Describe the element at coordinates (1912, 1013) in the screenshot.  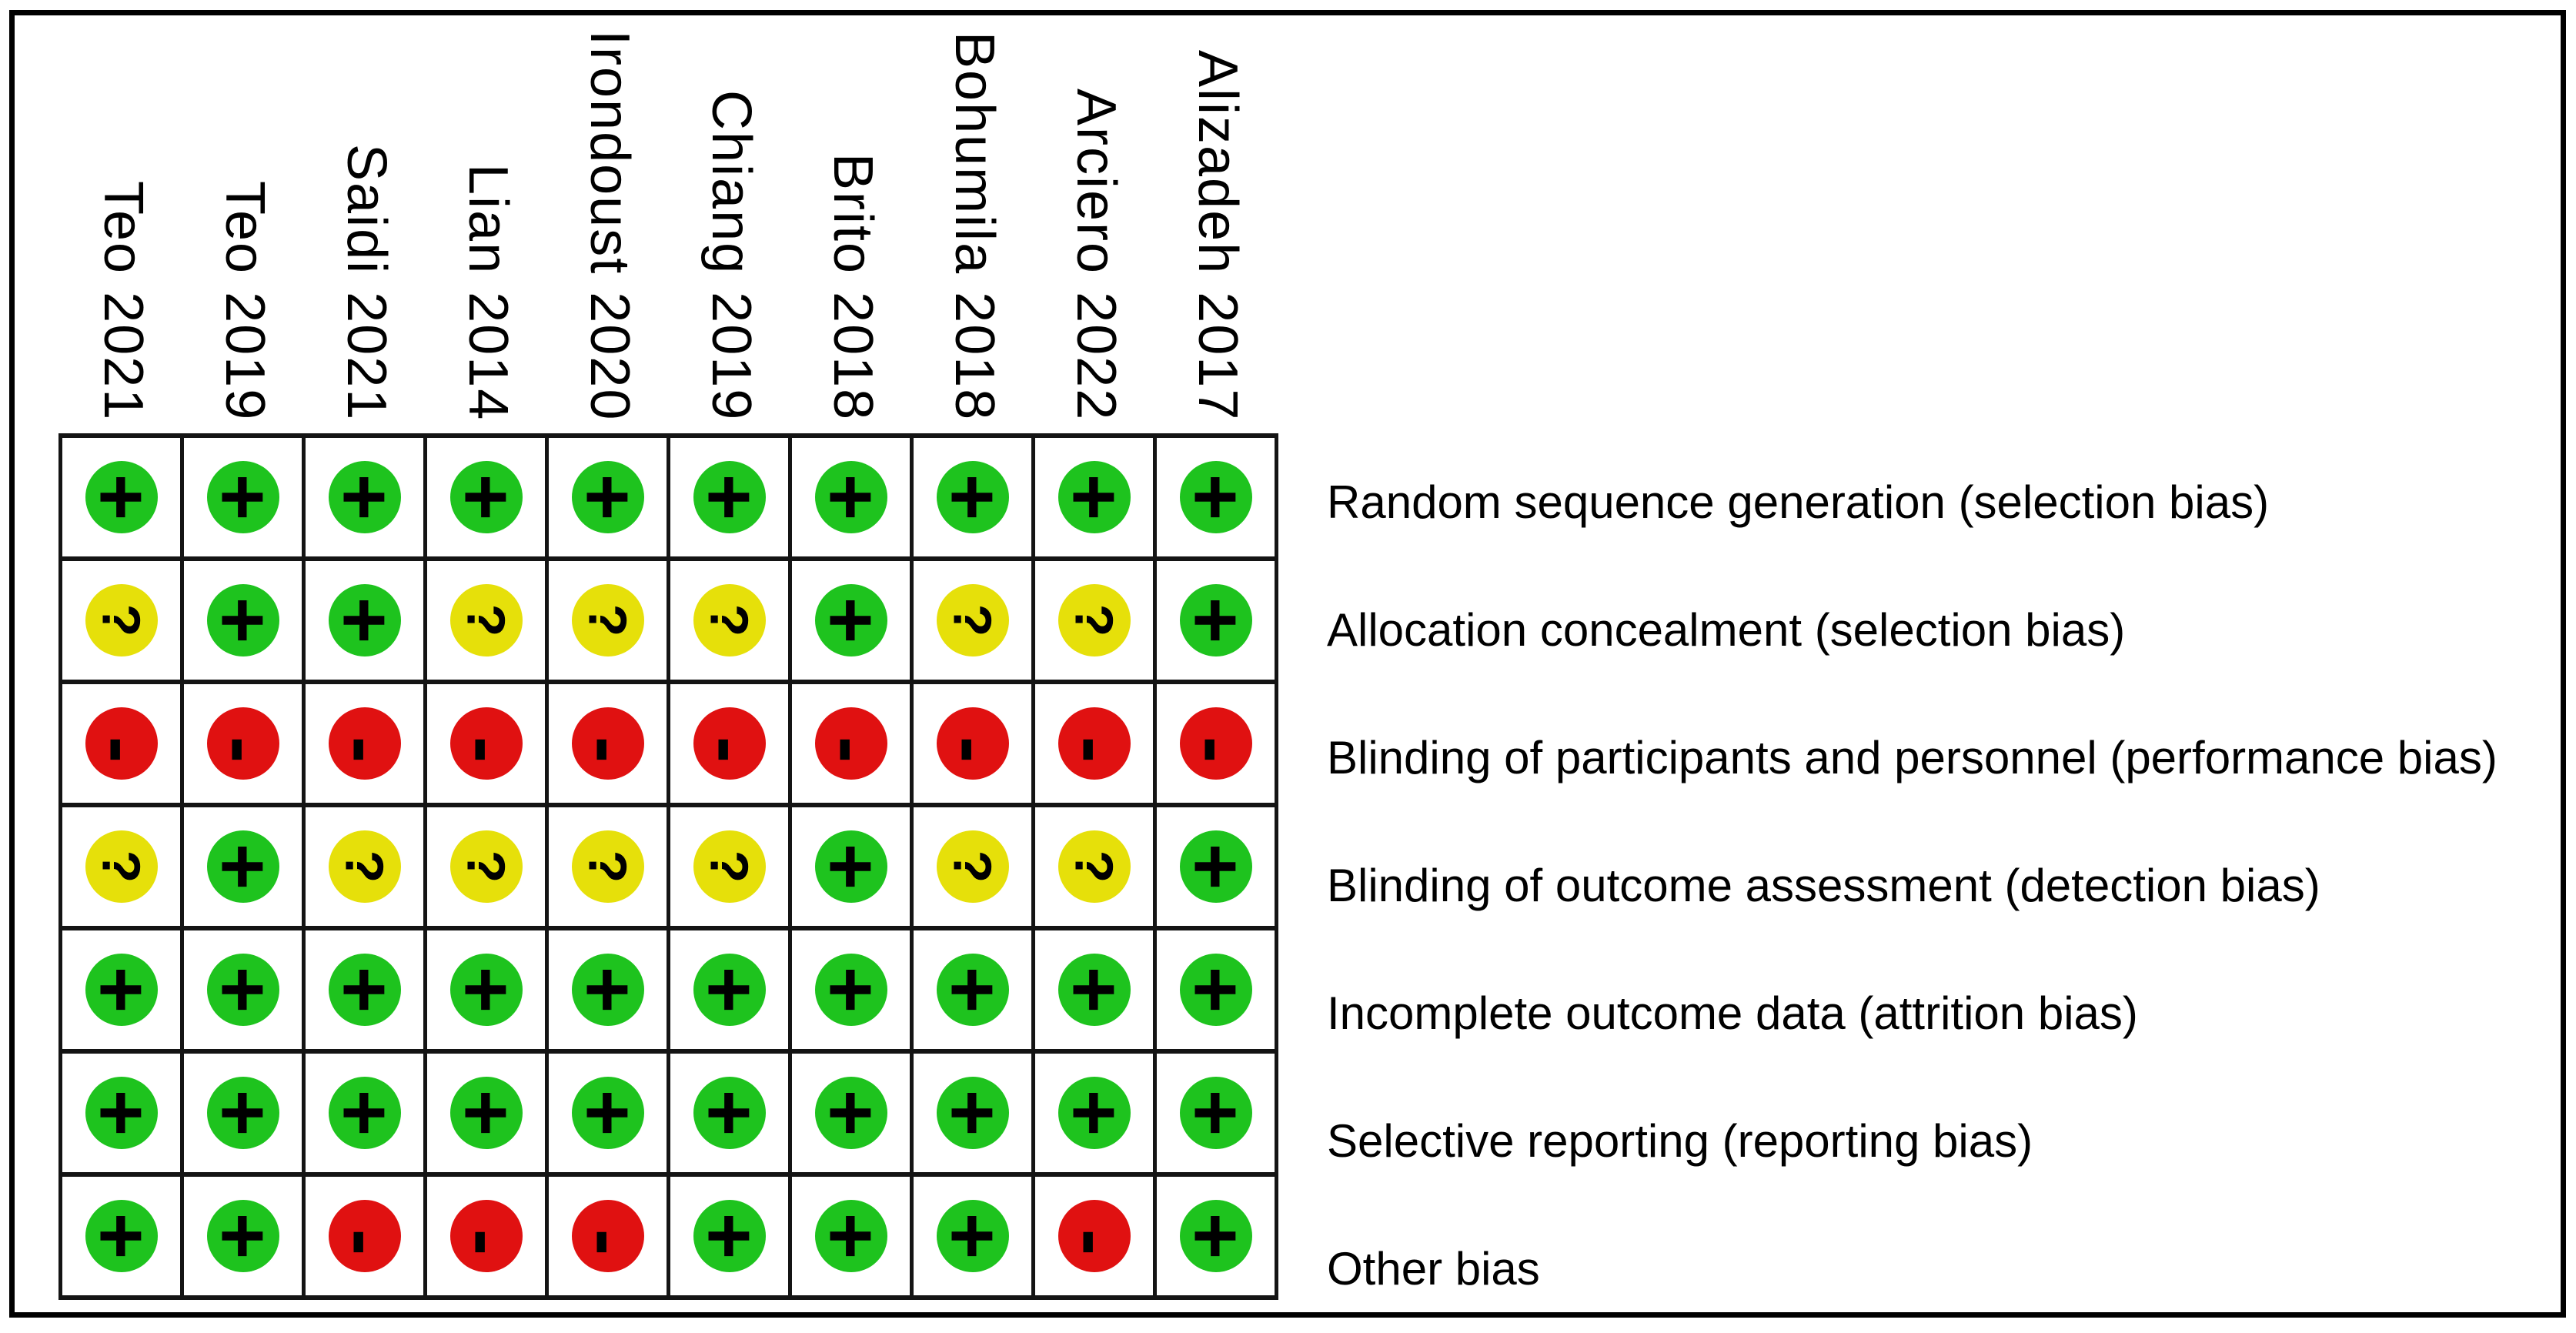
I see `domain-label-row: Incomplete outcome data (attrition bias)` at that location.